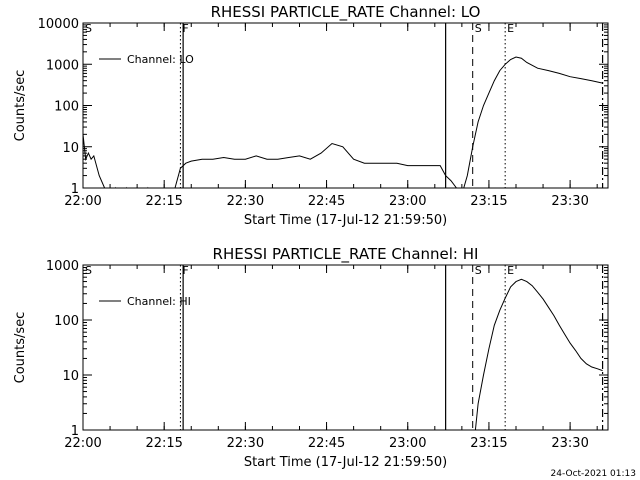 The image size is (640, 480). What do you see at coordinates (346, 254) in the screenshot?
I see `chart-title: RHESSI PARTICLE_RATE Channel: HI` at bounding box center [346, 254].